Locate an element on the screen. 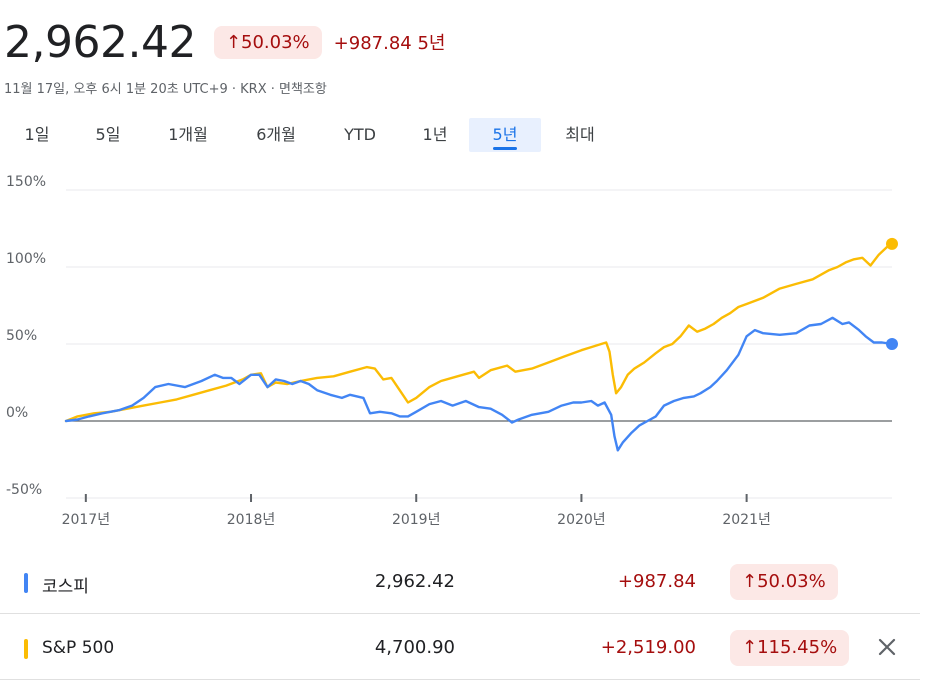 The width and height of the screenshot is (936, 700). sp500-color-swatch is located at coordinates (26, 649).